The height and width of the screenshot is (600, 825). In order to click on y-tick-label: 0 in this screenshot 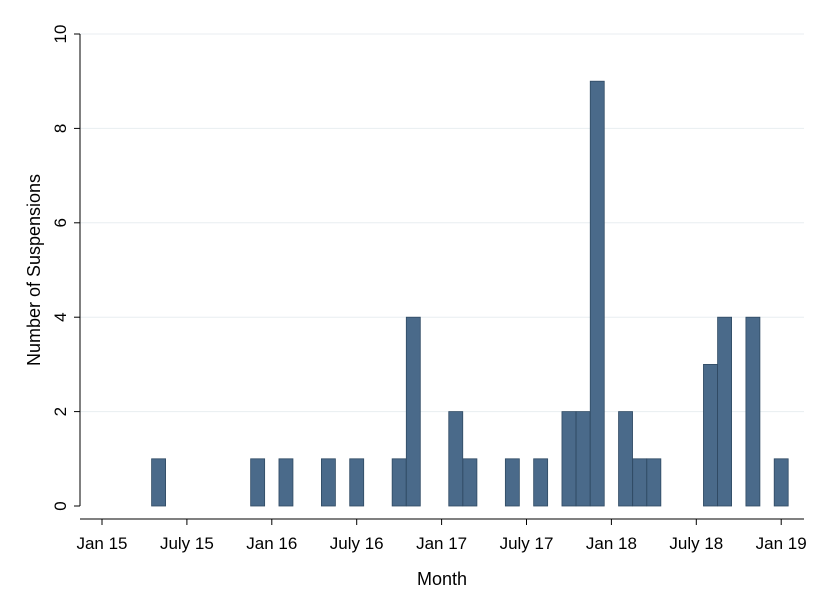, I will do `click(60, 505)`.